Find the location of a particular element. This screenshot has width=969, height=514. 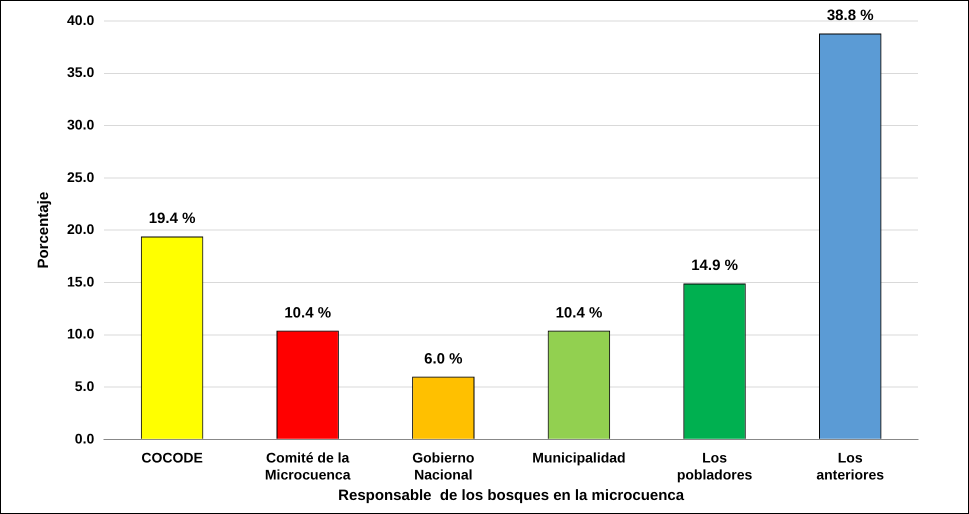

data-label: 38.8 % is located at coordinates (850, 15).